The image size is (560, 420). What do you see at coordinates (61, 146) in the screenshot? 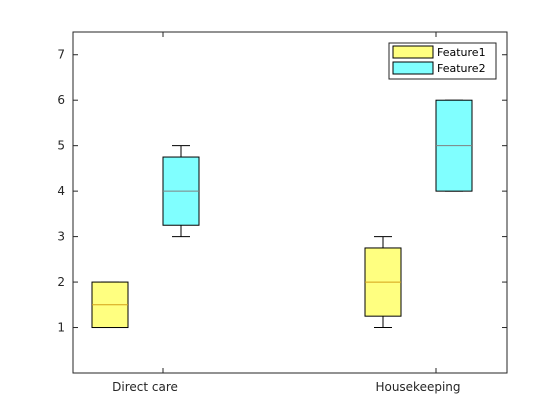
I see `y-tick-label: 5` at bounding box center [61, 146].